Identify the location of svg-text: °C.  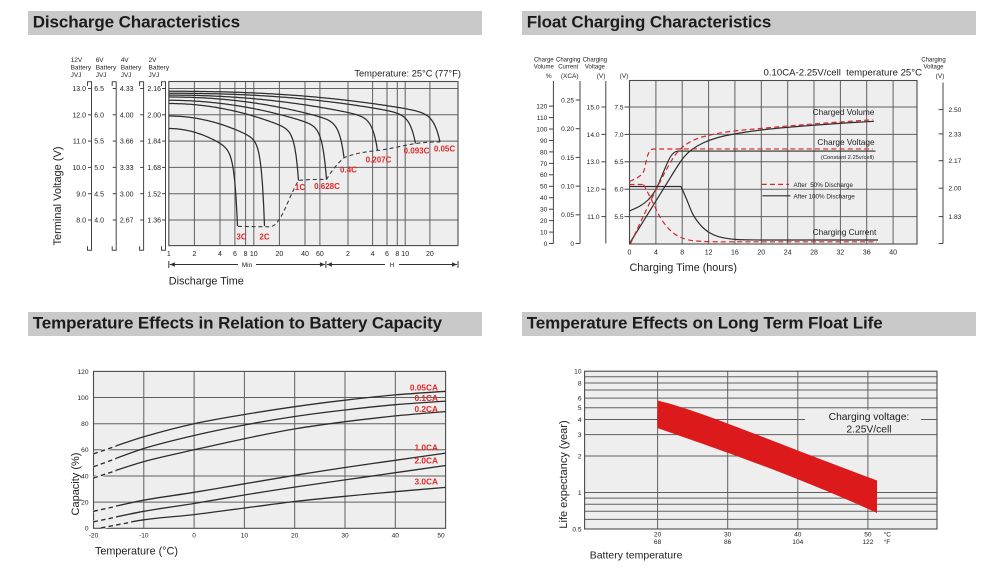
(888, 535).